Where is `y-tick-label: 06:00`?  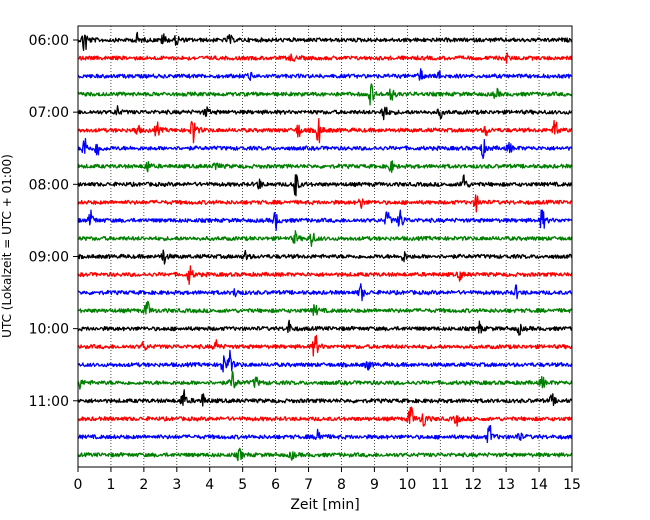 y-tick-label: 06:00 is located at coordinates (49, 41).